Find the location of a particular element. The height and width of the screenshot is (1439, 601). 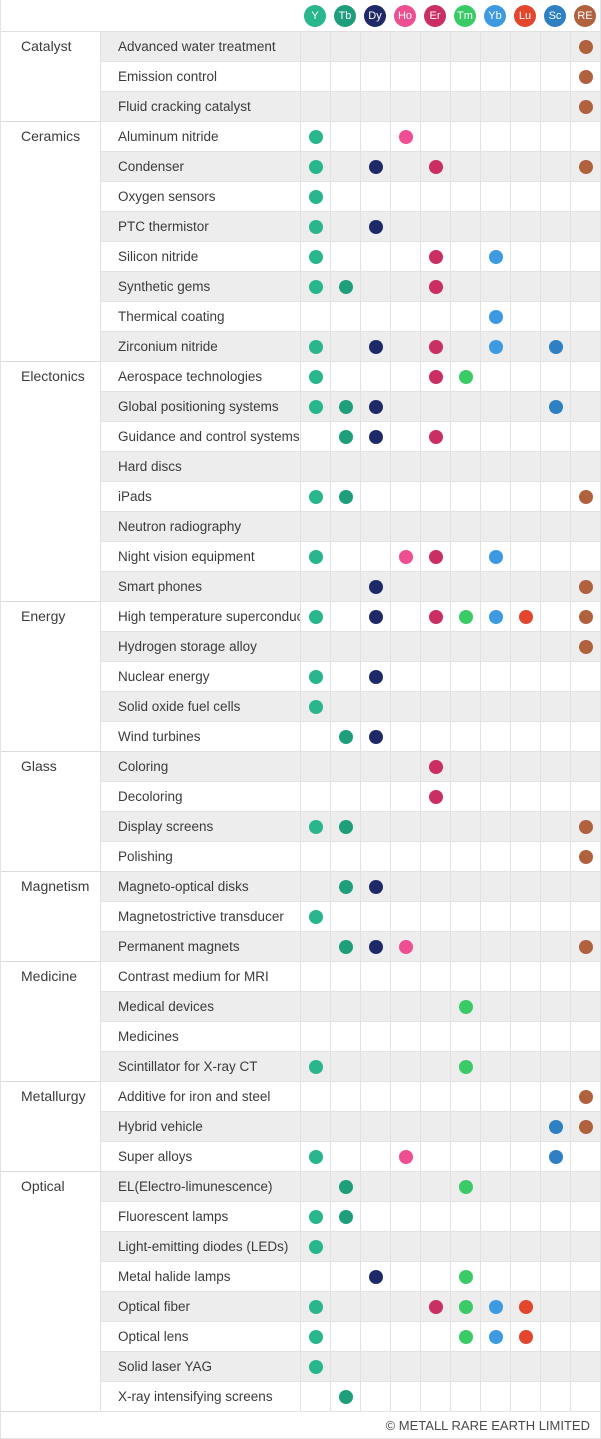

table-row: Light-emitting diodes (LEDs) is located at coordinates (350, 1247).